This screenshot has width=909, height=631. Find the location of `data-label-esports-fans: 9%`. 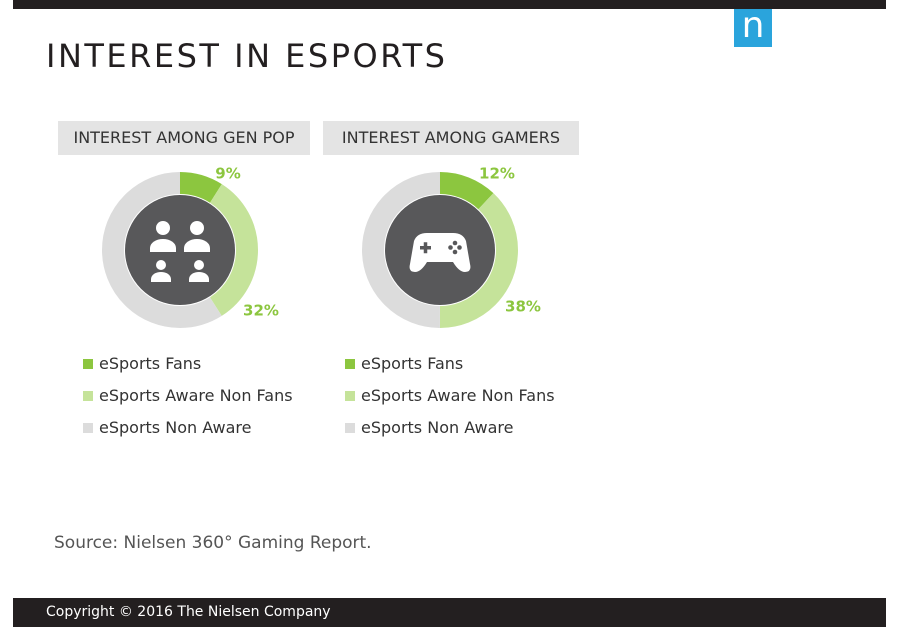

data-label-esports-fans: 9% is located at coordinates (227, 174).